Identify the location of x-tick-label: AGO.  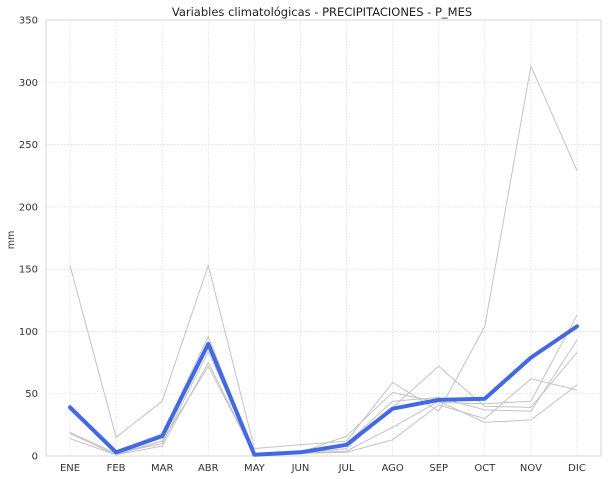
(392, 468).